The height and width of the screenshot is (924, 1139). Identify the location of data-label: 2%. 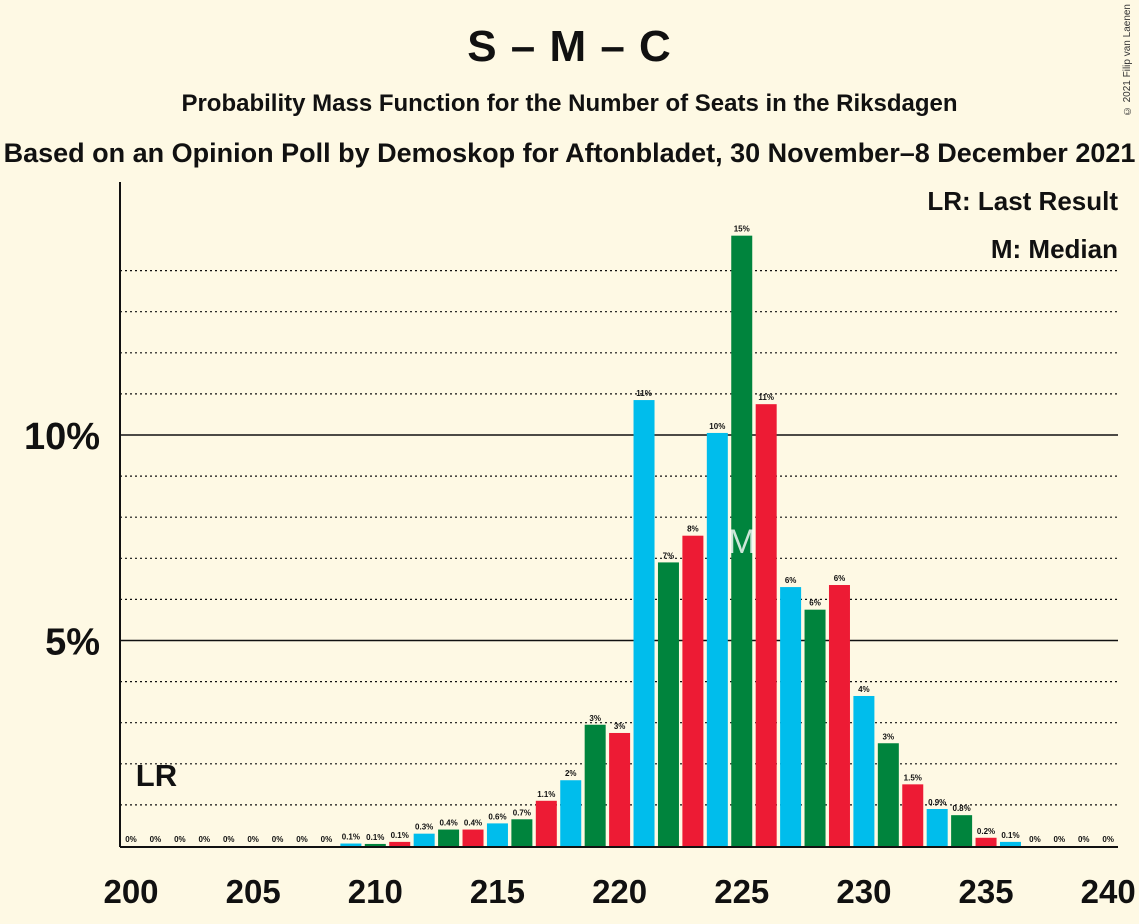
(571, 773).